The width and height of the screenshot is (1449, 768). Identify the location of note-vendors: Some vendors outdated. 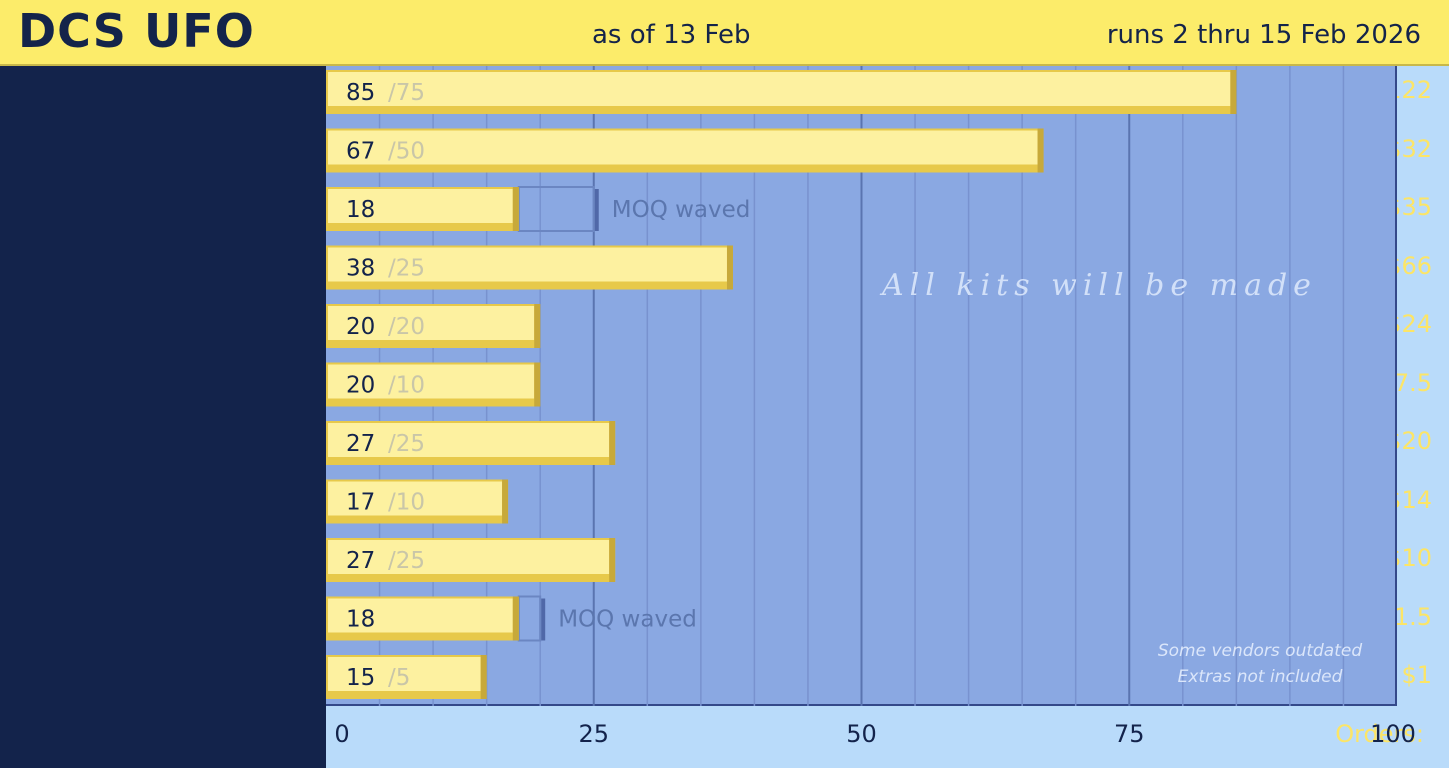
(1260, 651).